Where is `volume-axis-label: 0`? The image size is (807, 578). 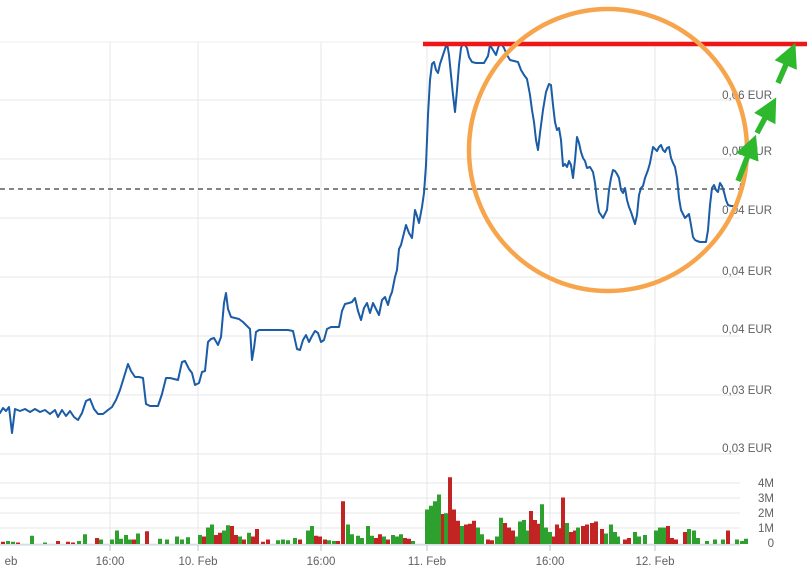
volume-axis-label: 0 is located at coordinates (771, 544).